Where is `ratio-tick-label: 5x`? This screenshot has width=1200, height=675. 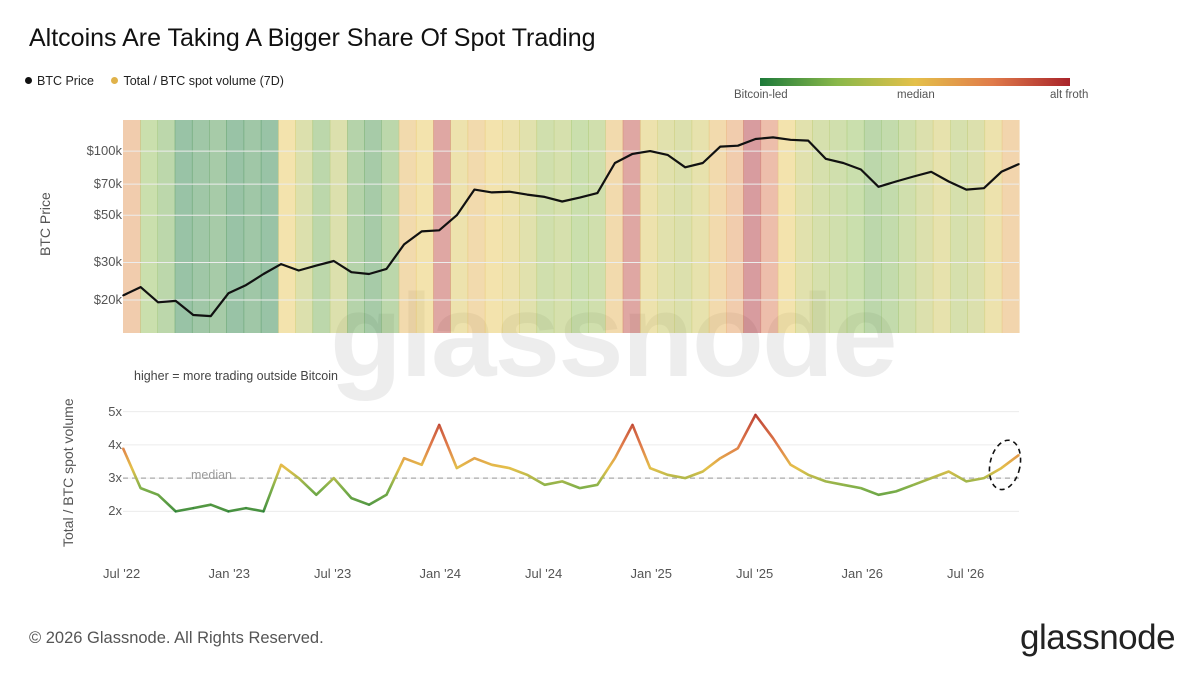
ratio-tick-label: 5x is located at coordinates (115, 411).